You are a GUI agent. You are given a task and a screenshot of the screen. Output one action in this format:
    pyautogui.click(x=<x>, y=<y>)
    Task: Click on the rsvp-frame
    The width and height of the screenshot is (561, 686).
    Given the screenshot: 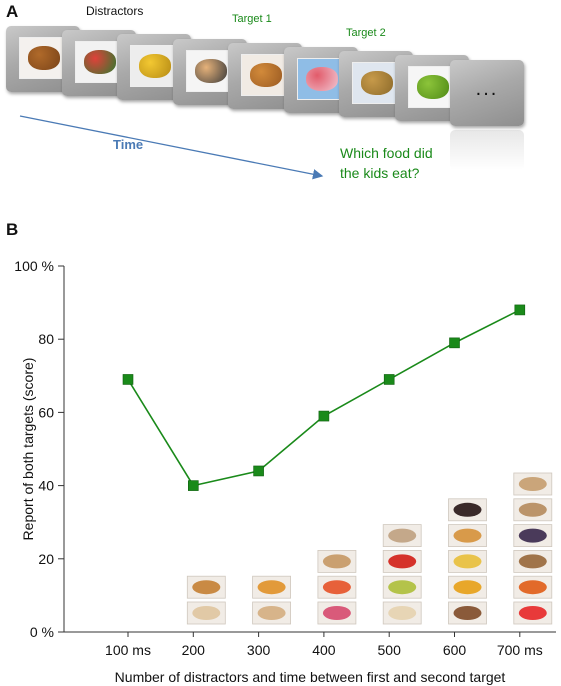 What is the action you would take?
    pyautogui.click(x=98, y=63)
    